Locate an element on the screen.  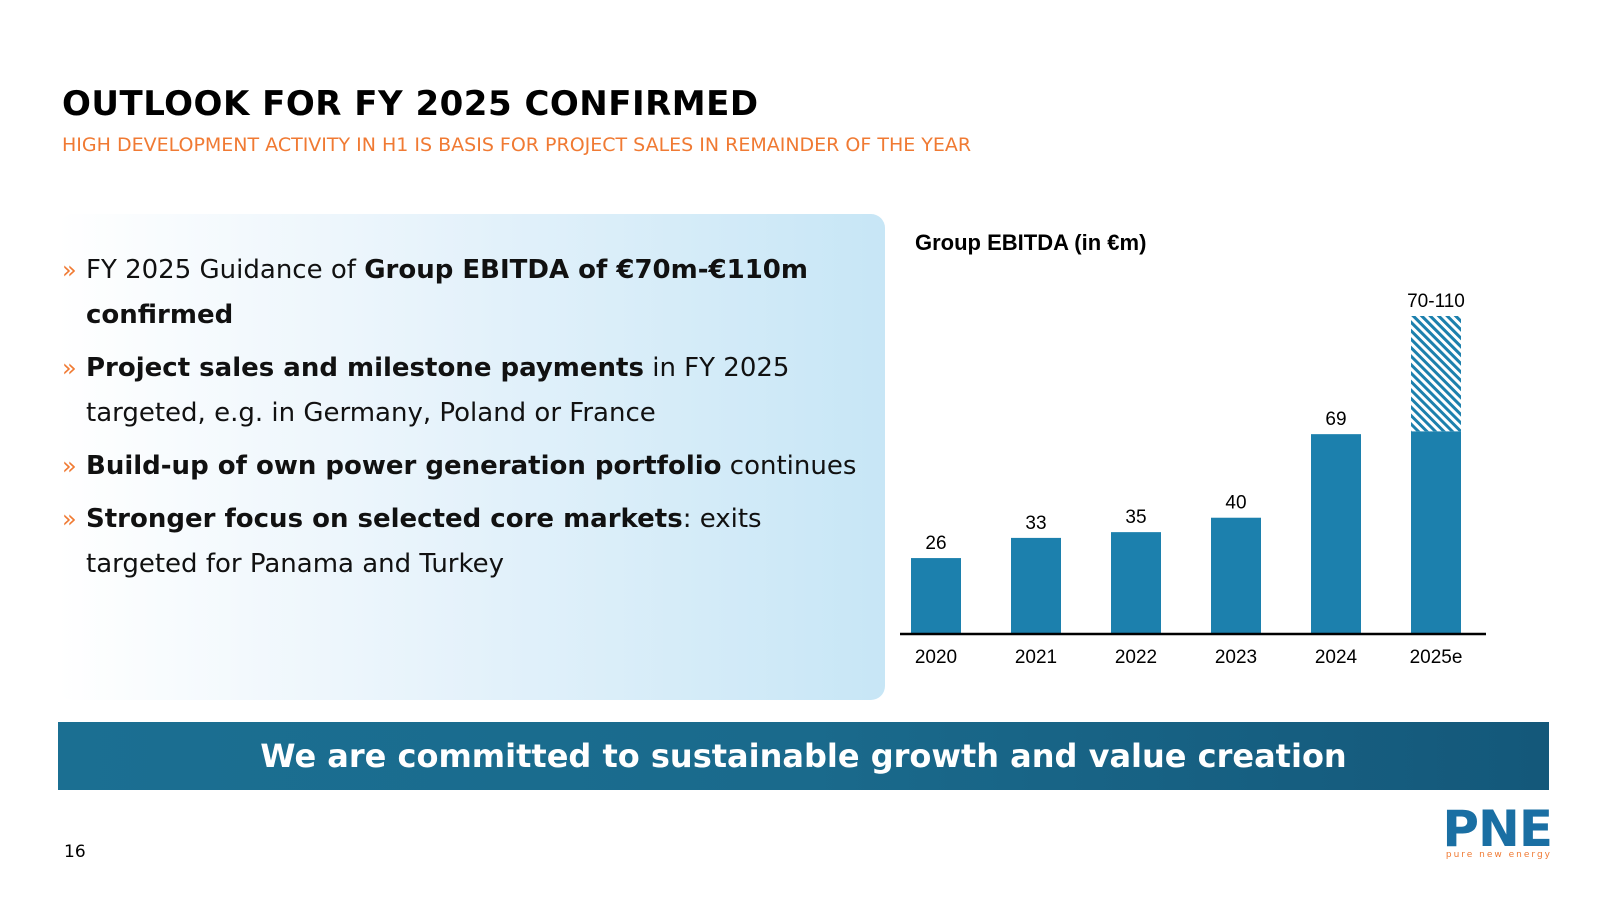
logo-brand: PNE is located at coordinates (1497, 829).